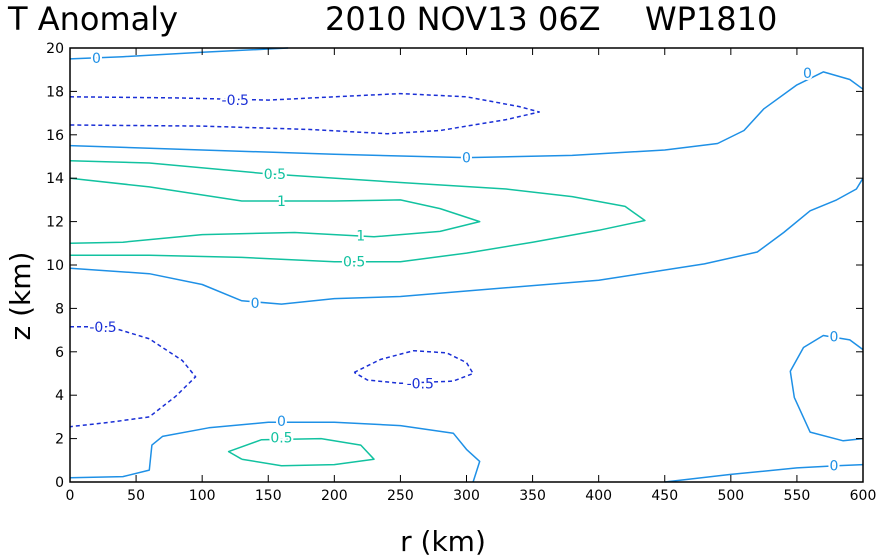  Describe the element at coordinates (59, 309) in the screenshot. I see `y-tick-label-4: 8` at that location.